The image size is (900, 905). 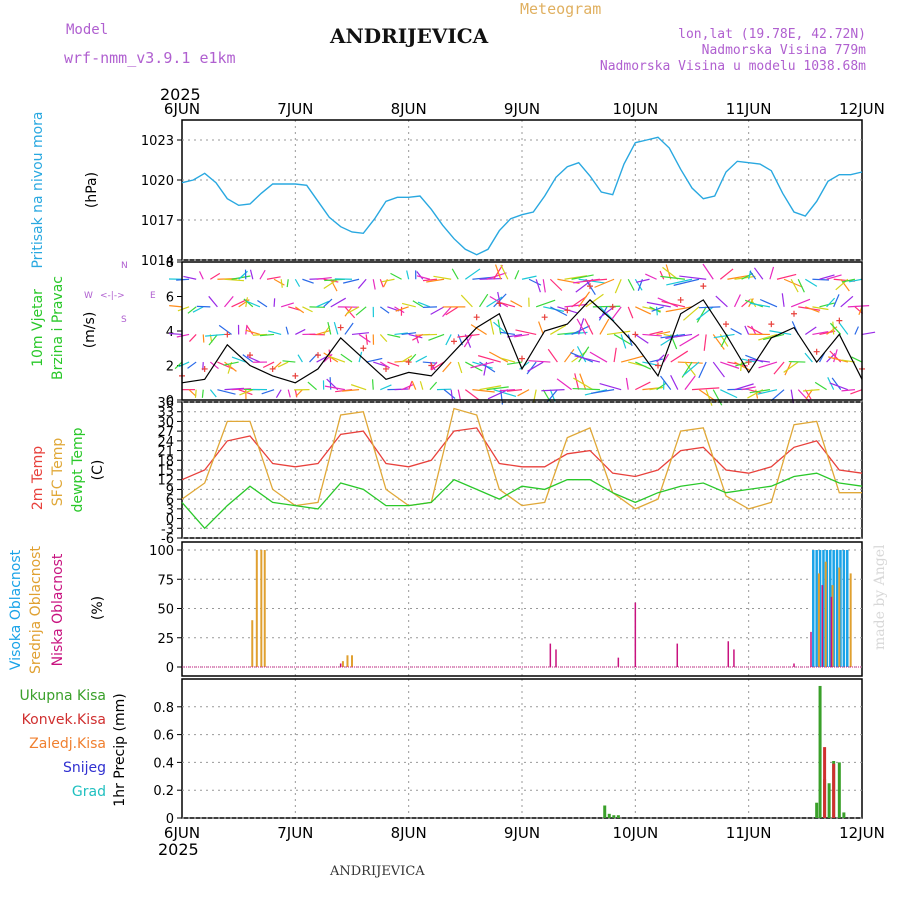 What do you see at coordinates (824, 782) in the screenshot?
I see `conv-rain-bar` at bounding box center [824, 782].